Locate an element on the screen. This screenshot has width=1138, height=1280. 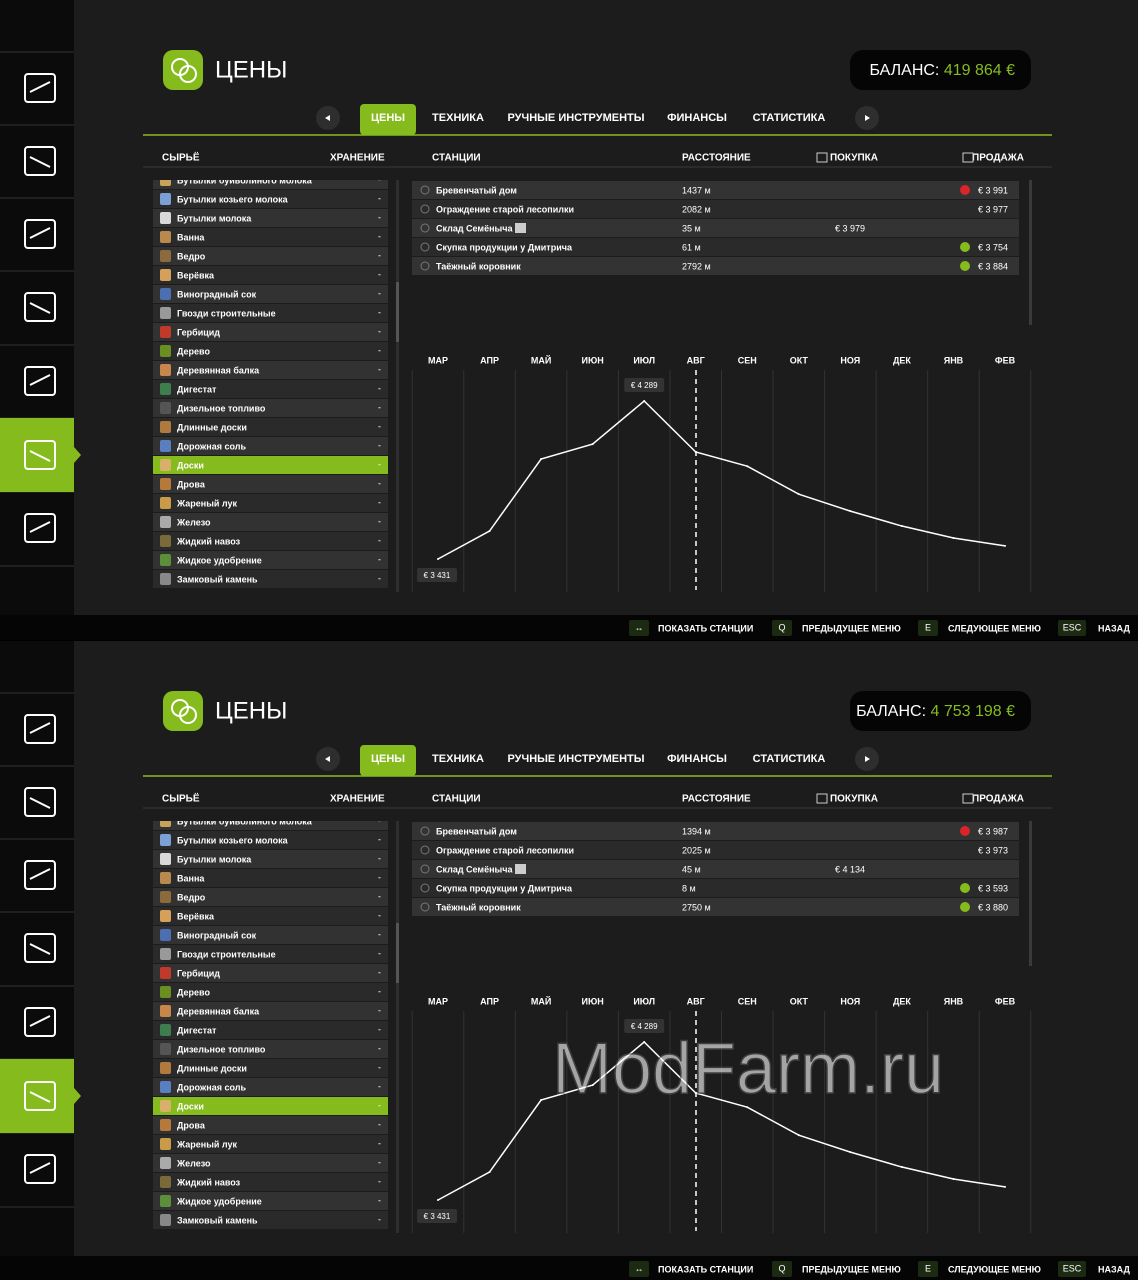
key: ↔ is located at coordinates (639, 627).